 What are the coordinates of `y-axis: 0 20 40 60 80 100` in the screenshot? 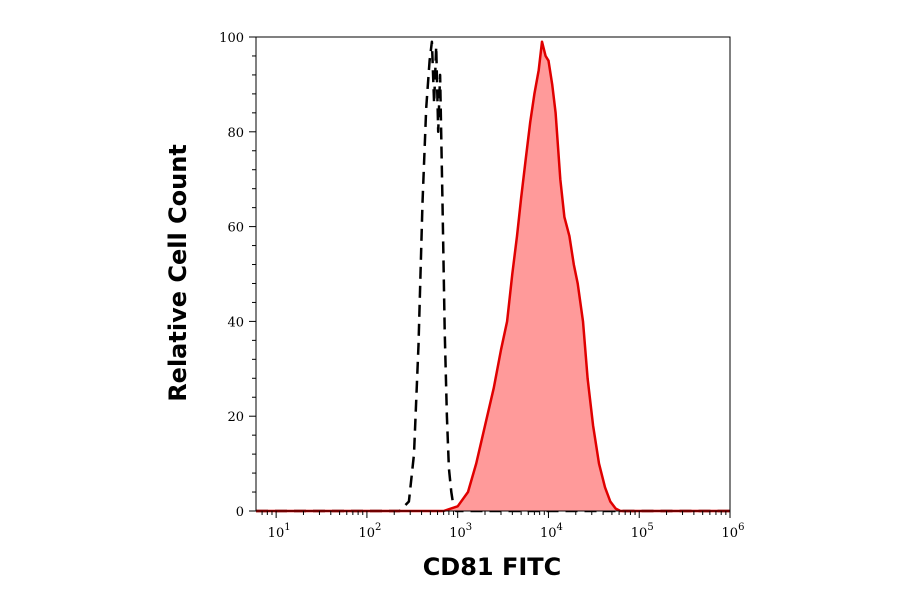 It's located at (237, 275).